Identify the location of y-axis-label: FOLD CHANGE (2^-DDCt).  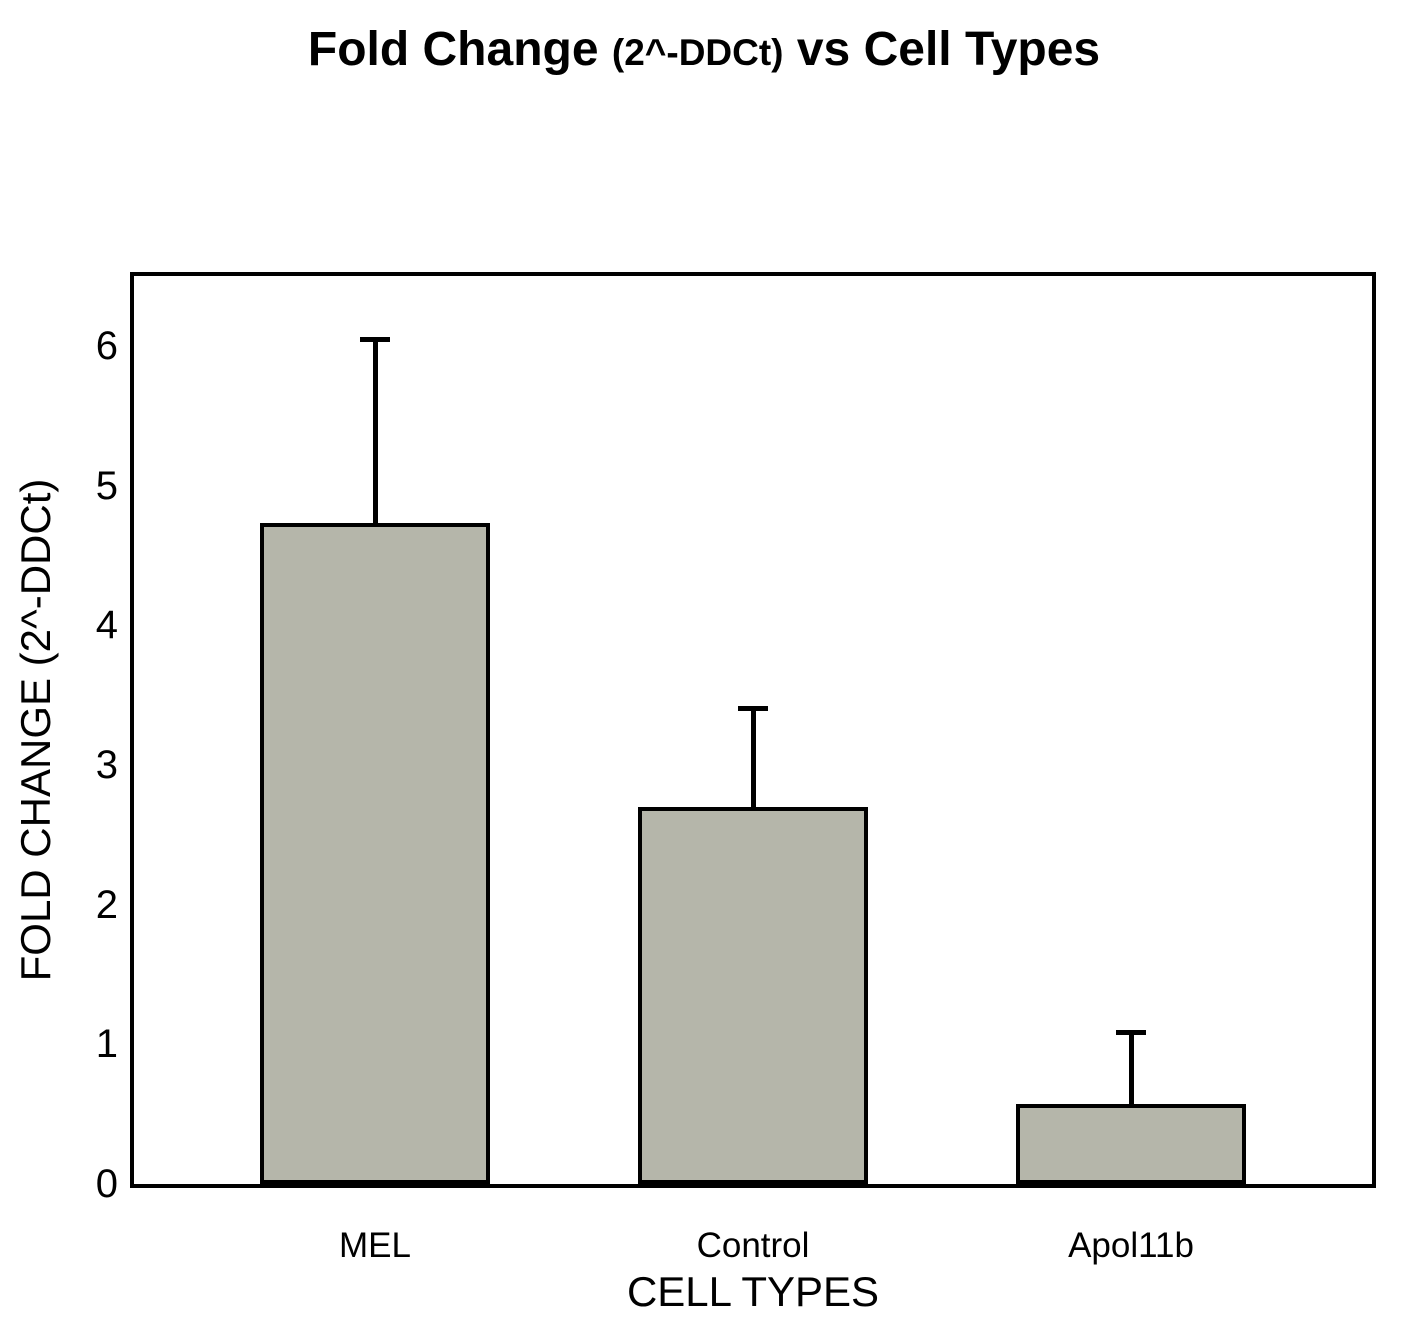
(35, 730).